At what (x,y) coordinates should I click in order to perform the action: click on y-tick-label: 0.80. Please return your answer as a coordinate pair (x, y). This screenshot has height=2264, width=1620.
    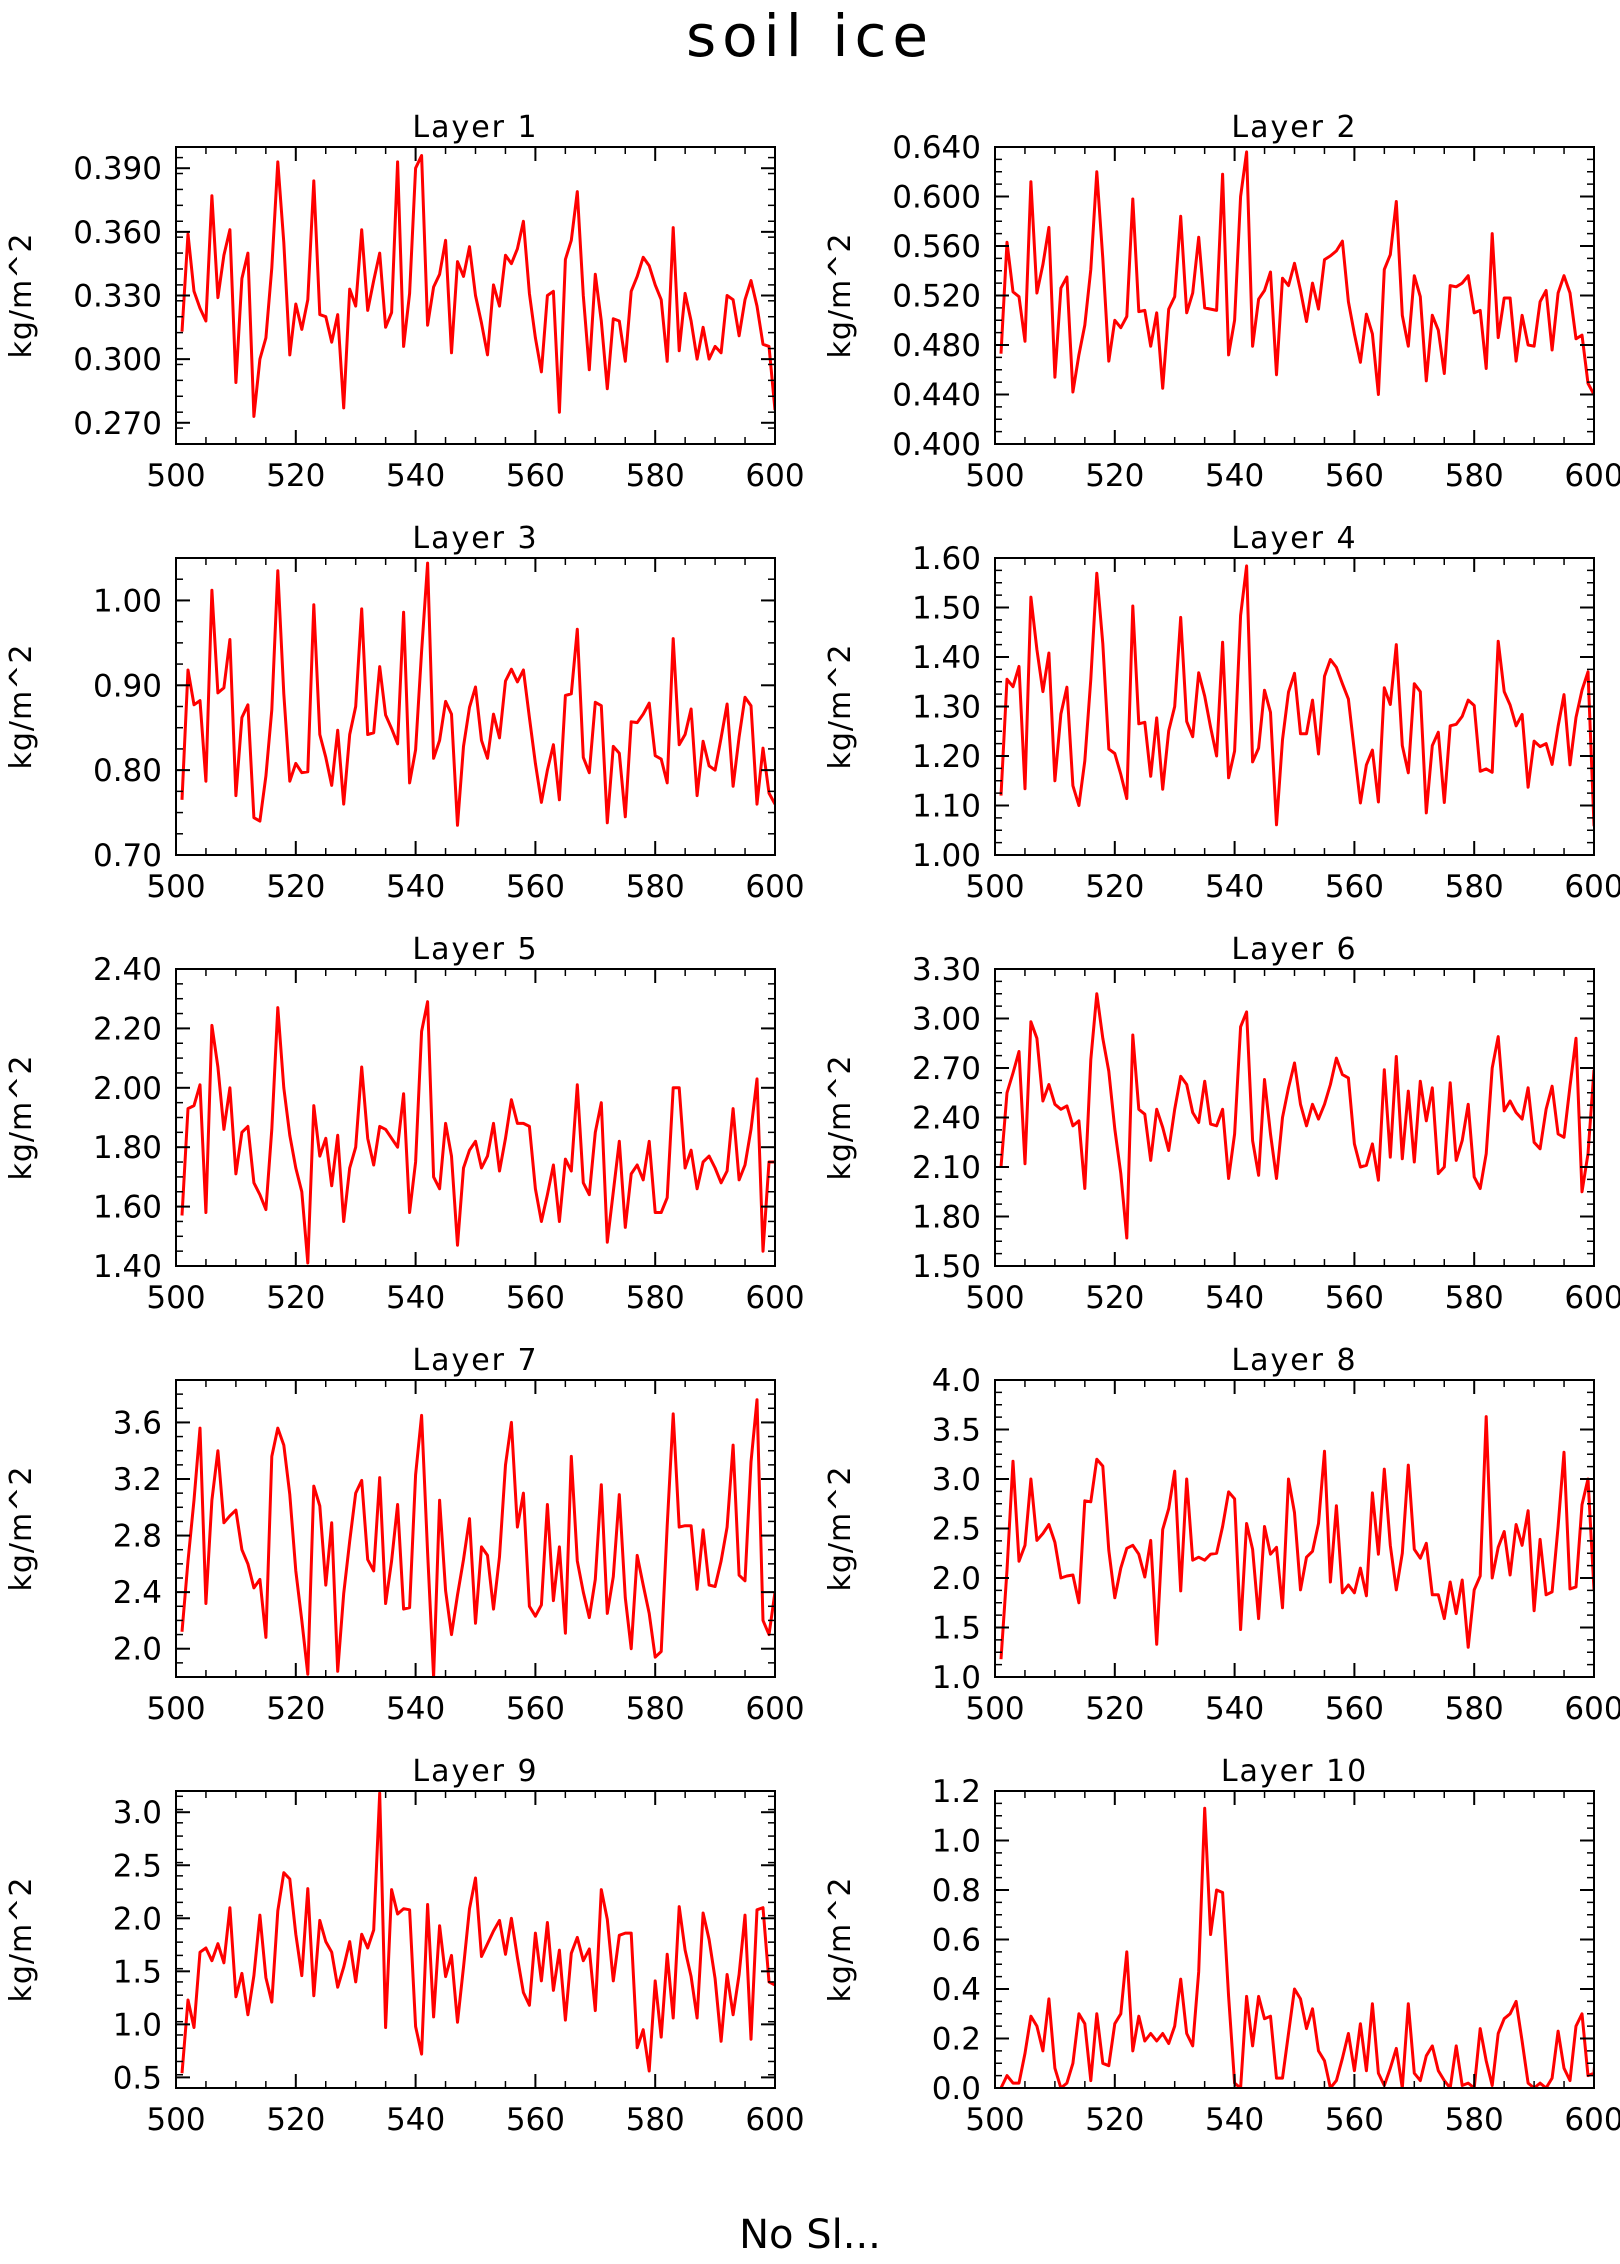
    Looking at the image, I should click on (127, 771).